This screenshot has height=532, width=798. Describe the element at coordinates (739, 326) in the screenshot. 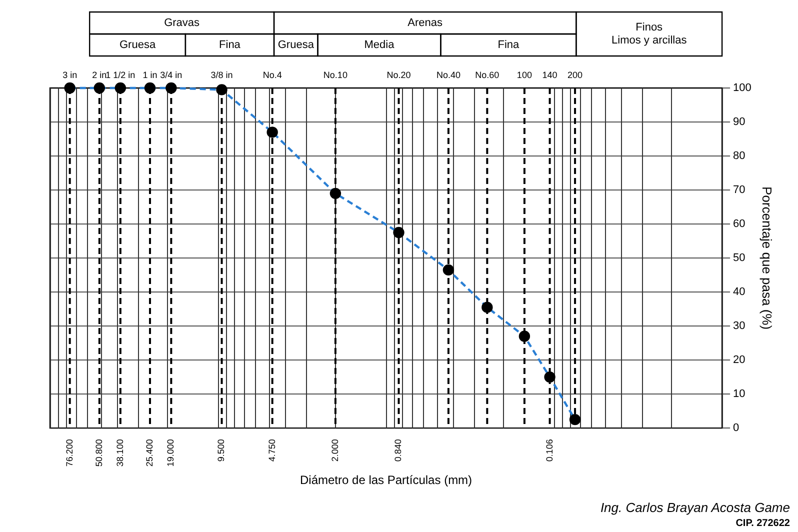

I see `y-tick-label: 30` at that location.